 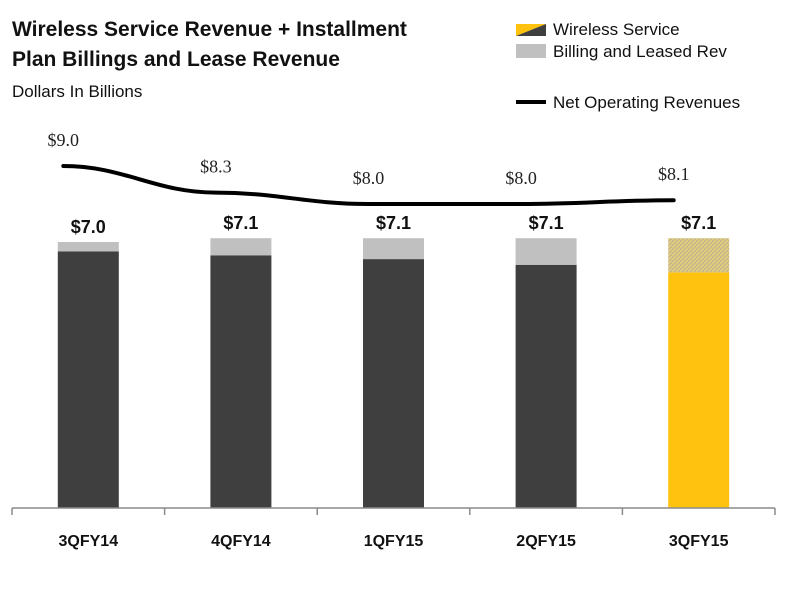 What do you see at coordinates (531, 30) in the screenshot?
I see `legend-swatch-wireless-service` at bounding box center [531, 30].